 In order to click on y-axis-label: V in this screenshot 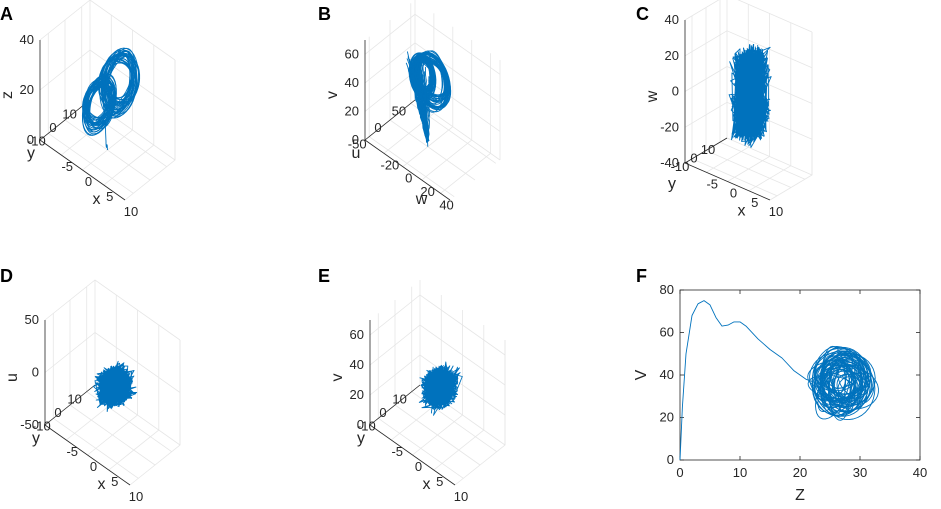, I will do `click(641, 374)`.